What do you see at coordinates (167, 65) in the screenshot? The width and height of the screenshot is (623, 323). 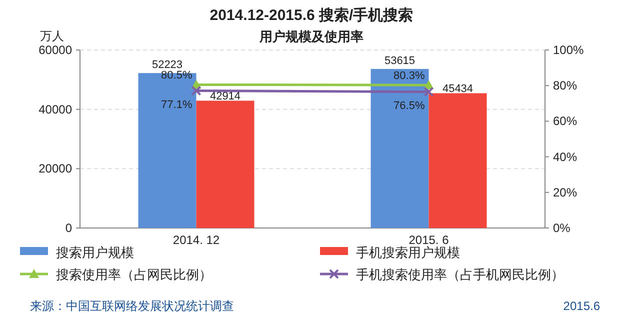 I see `data-label: 52223` at bounding box center [167, 65].